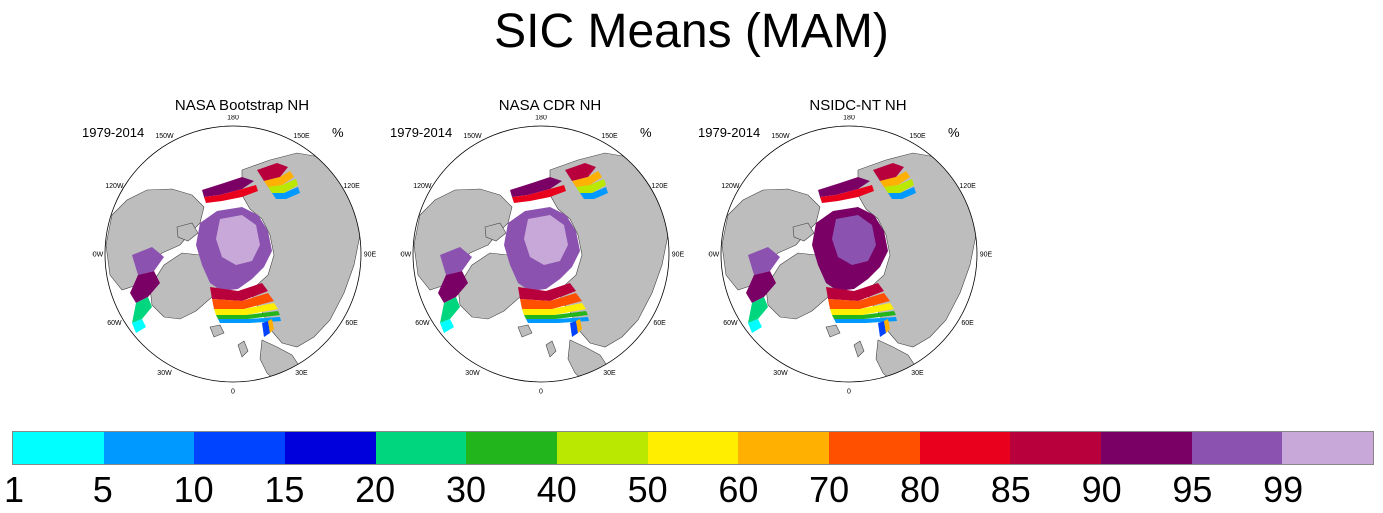  Describe the element at coordinates (1283, 489) in the screenshot. I see `colorbar-label: 99` at that location.